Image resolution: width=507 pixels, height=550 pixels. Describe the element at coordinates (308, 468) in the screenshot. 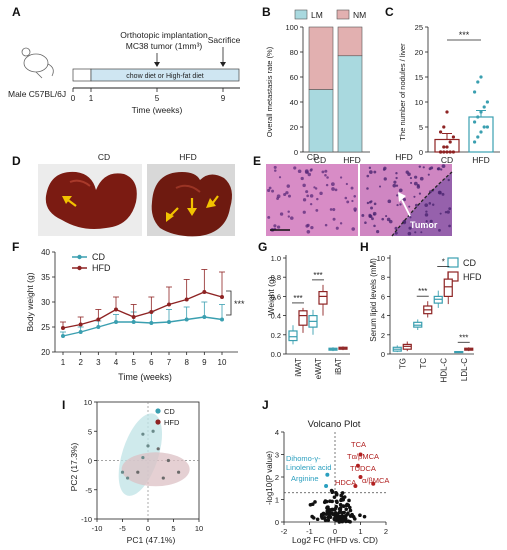

I see `volcano-down-labels: Dihomo-γ- Linolenic acid Arginine` at that location.